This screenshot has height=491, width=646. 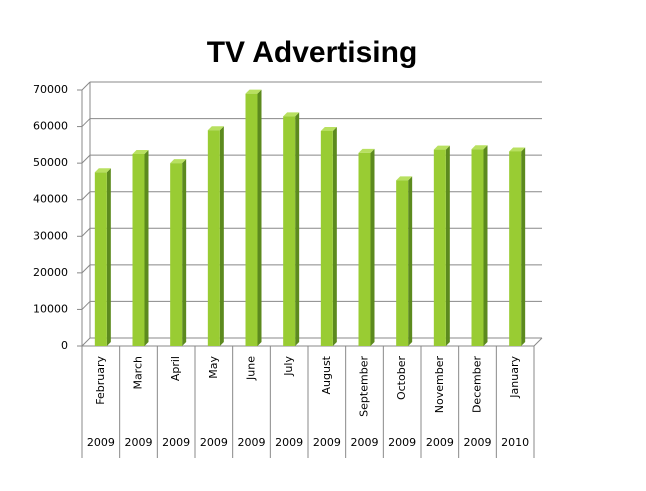 What do you see at coordinates (538, 342) in the screenshot?
I see `floor-edge` at bounding box center [538, 342].